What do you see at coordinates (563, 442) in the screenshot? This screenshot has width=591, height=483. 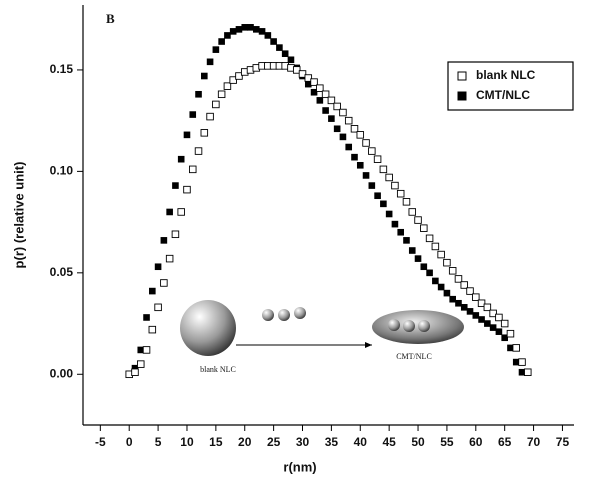 I see `x-tick-label: 75` at bounding box center [563, 442].